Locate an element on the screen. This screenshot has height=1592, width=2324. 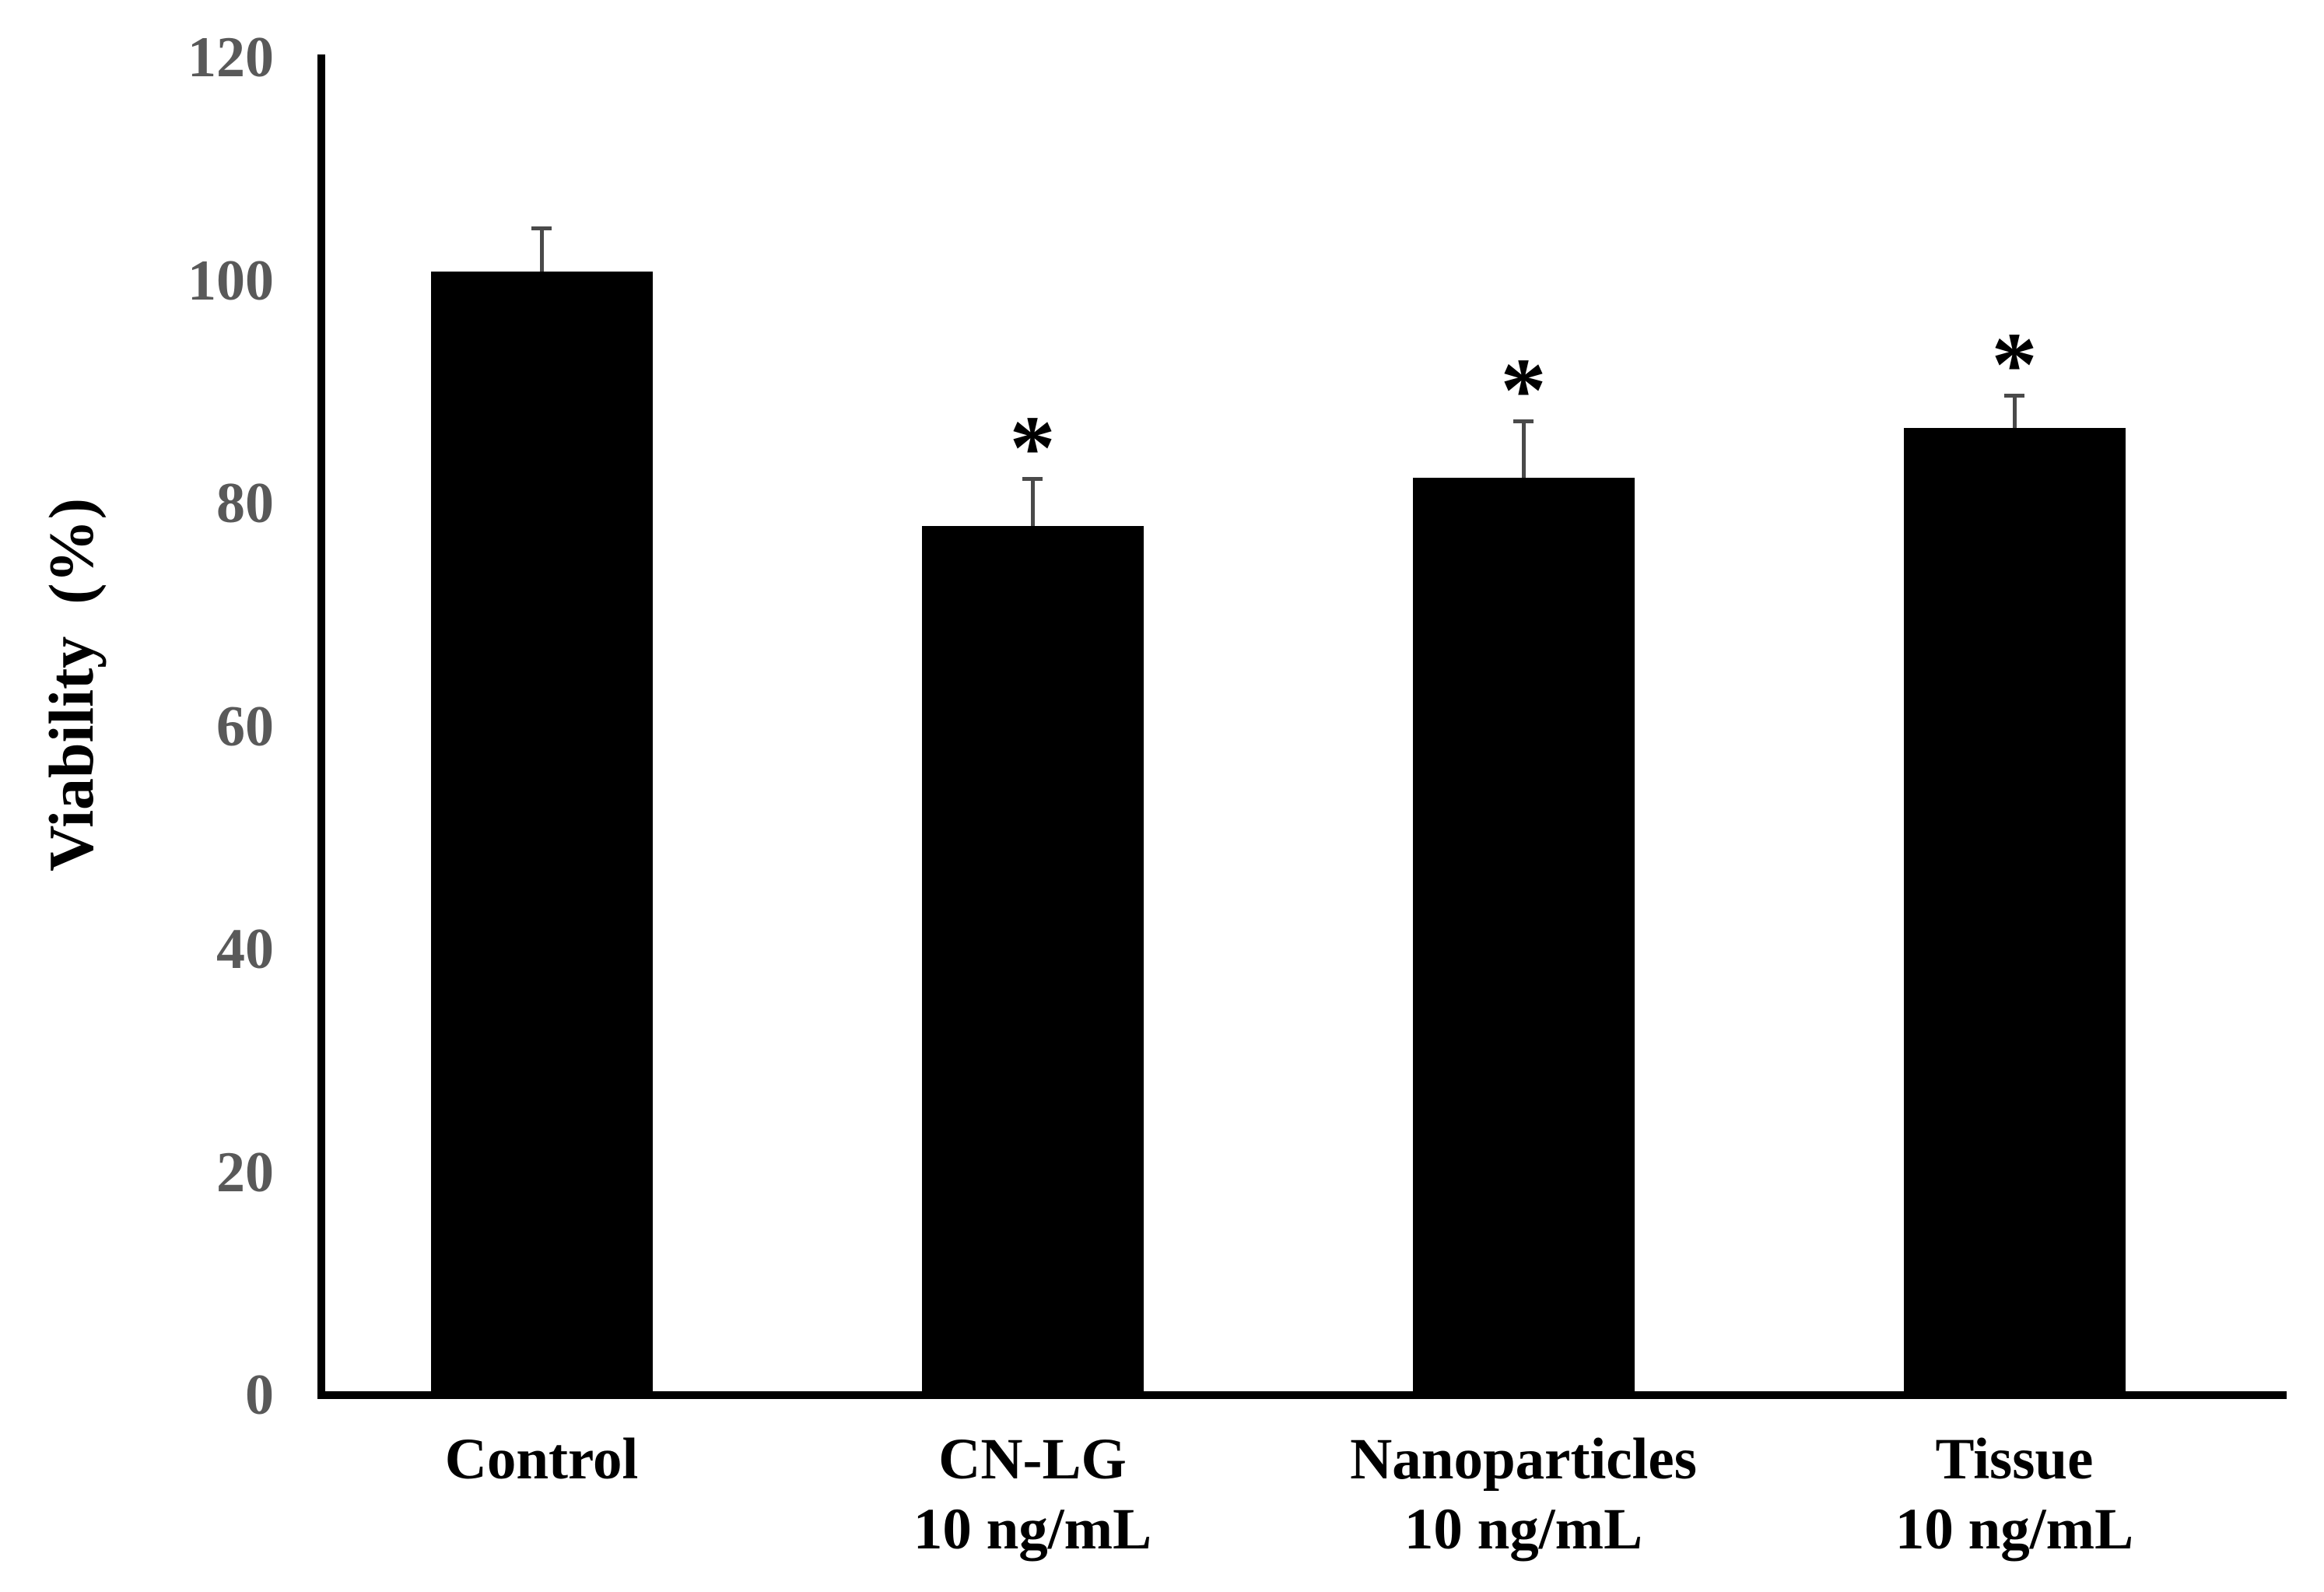
category-label-tissue: Tissue is located at coordinates (2014, 1459).